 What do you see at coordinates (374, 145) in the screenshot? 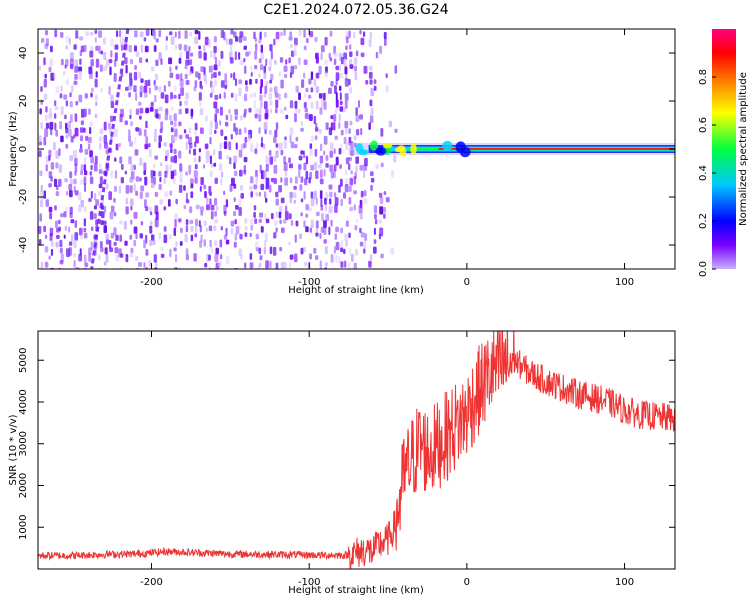
I see `carrier-blob` at bounding box center [374, 145].